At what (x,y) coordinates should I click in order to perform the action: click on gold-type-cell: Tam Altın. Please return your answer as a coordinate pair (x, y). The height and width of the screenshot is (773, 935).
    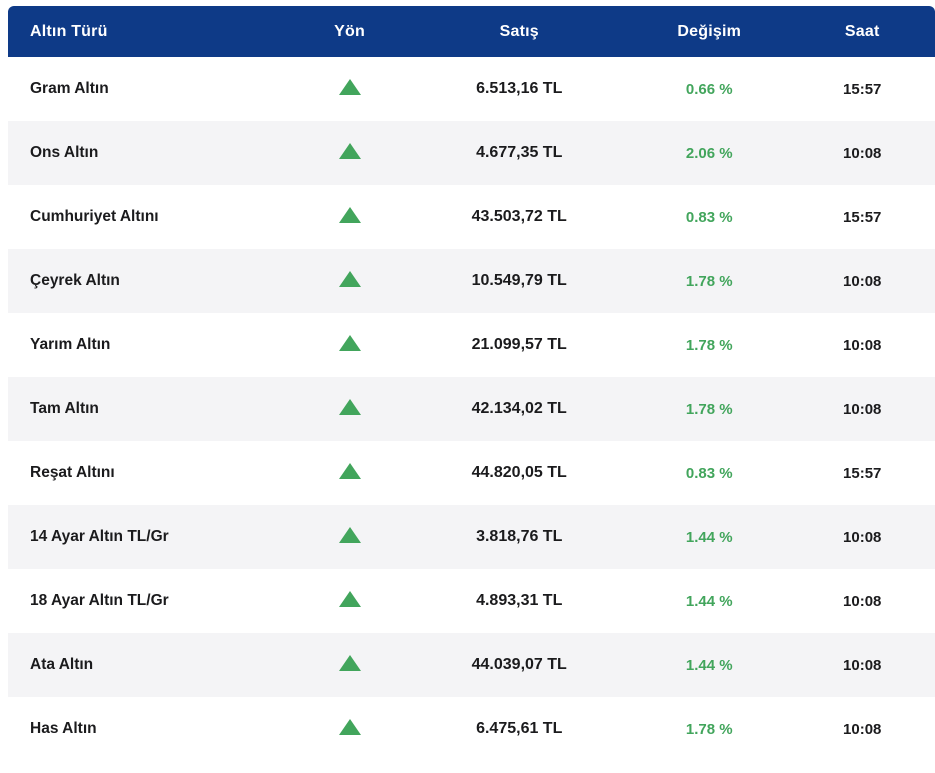
    Looking at the image, I should click on (149, 409).